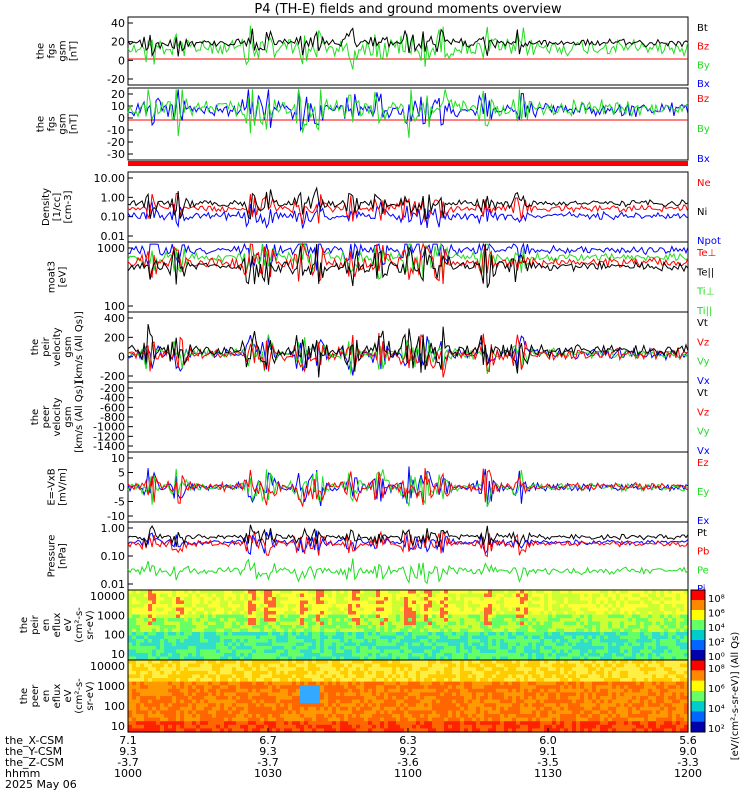 This screenshot has width=750, height=800. Describe the element at coordinates (57, 346) in the screenshot. I see `y-axis-label: velocity` at that location.